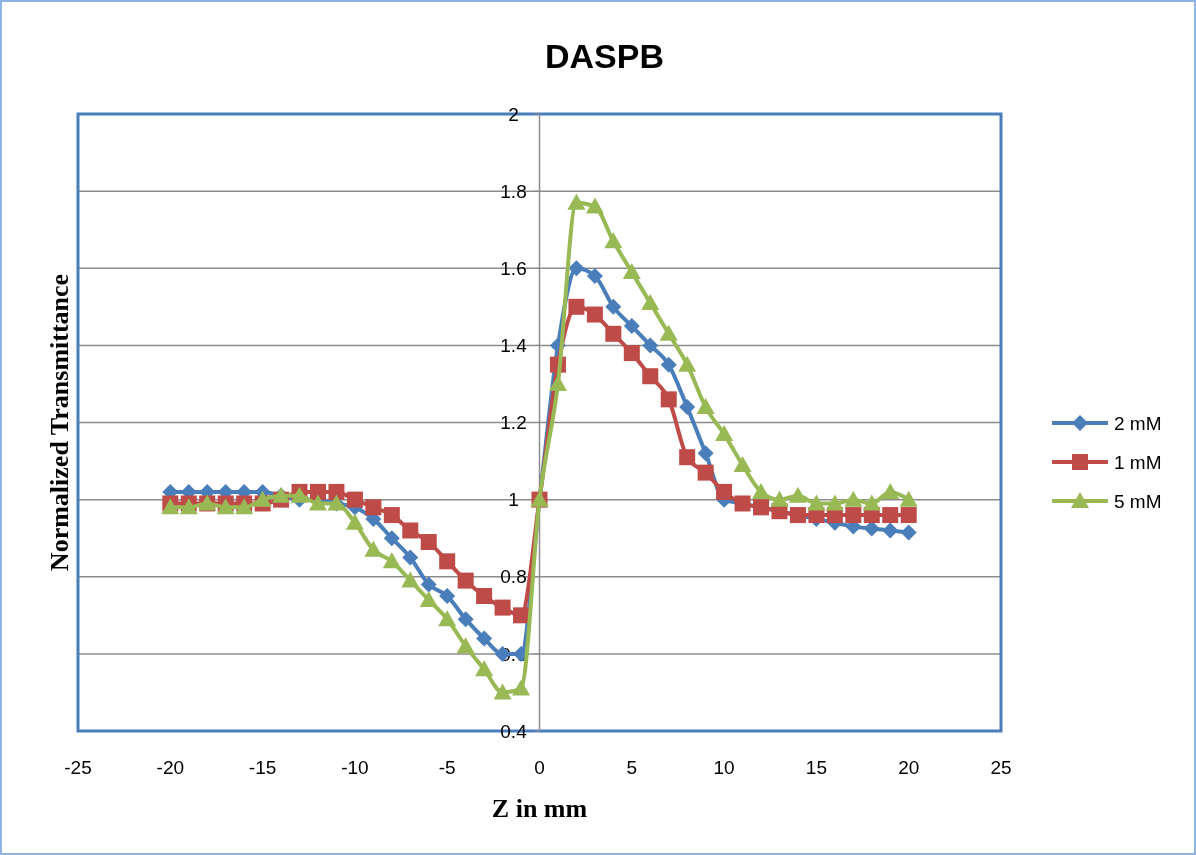  What do you see at coordinates (1138, 423) in the screenshot?
I see `legend-label: 2 mM` at bounding box center [1138, 423].